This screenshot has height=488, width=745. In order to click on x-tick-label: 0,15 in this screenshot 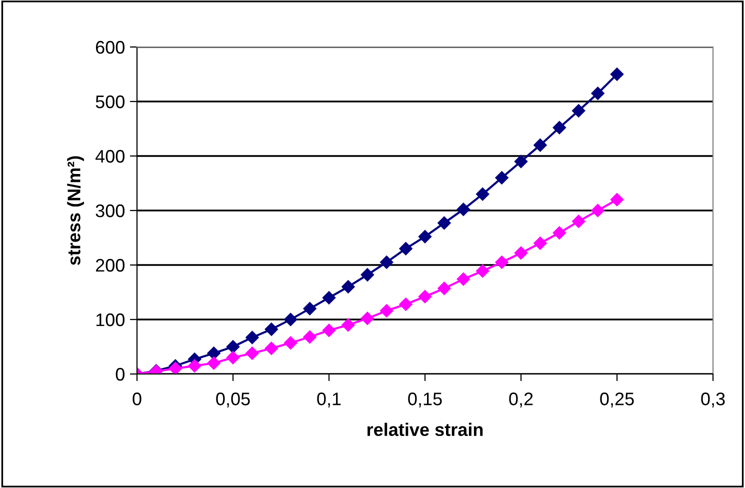, I will do `click(425, 400)`.